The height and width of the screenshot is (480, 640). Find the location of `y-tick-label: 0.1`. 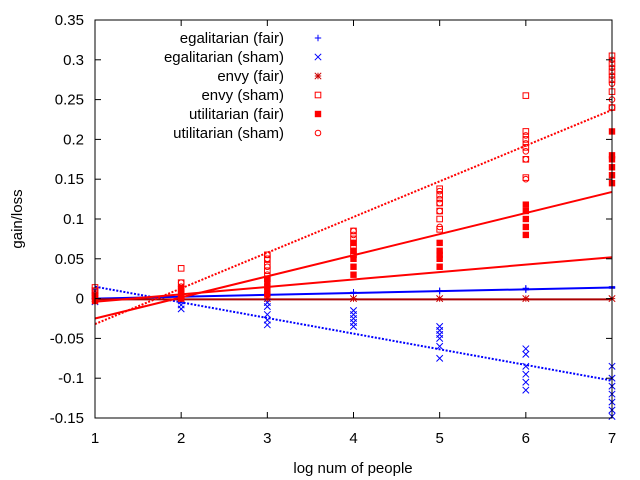

y-tick-label: 0.1 is located at coordinates (73, 219).